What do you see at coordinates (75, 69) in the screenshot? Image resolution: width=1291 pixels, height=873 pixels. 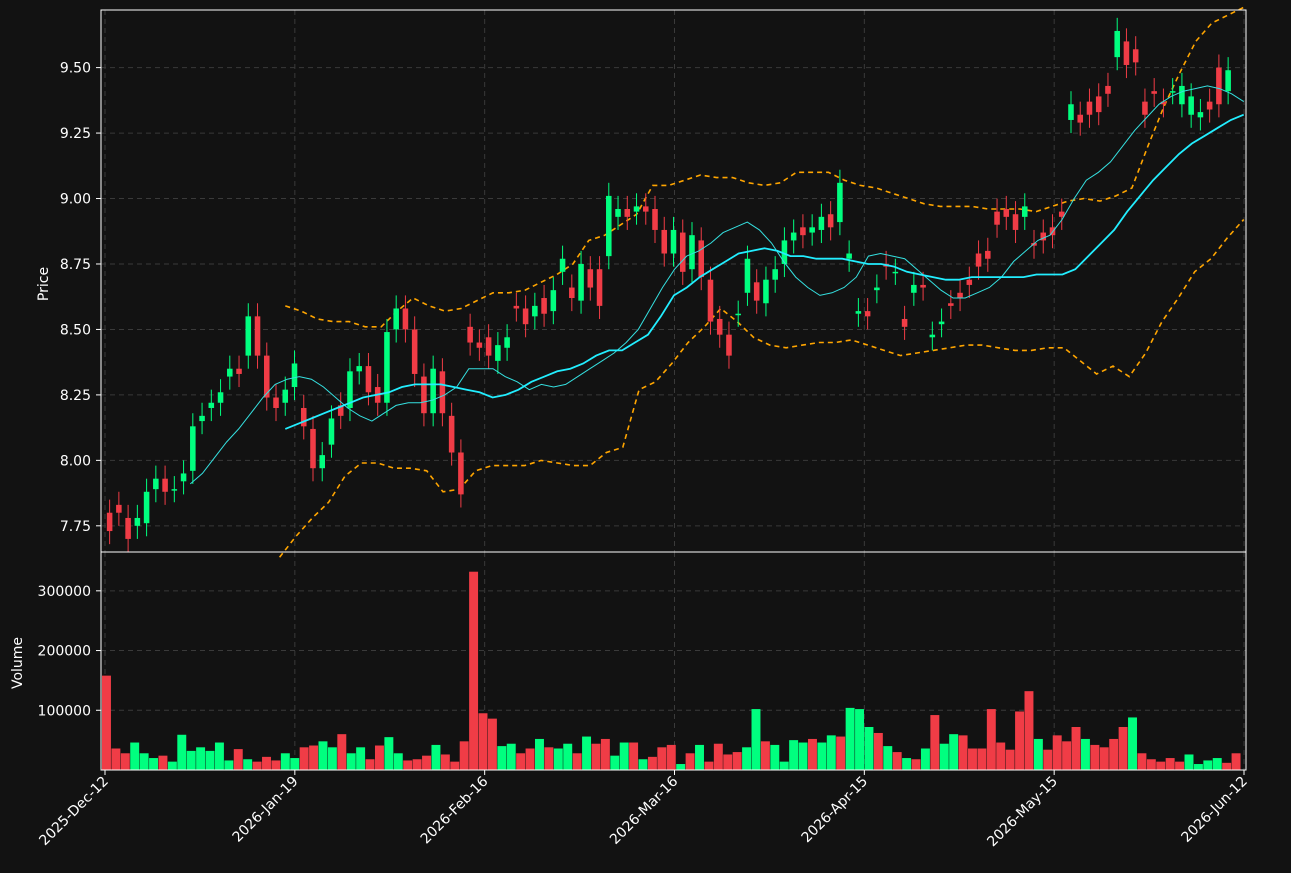 I see `price-tick-label: 9.50` at bounding box center [75, 69].